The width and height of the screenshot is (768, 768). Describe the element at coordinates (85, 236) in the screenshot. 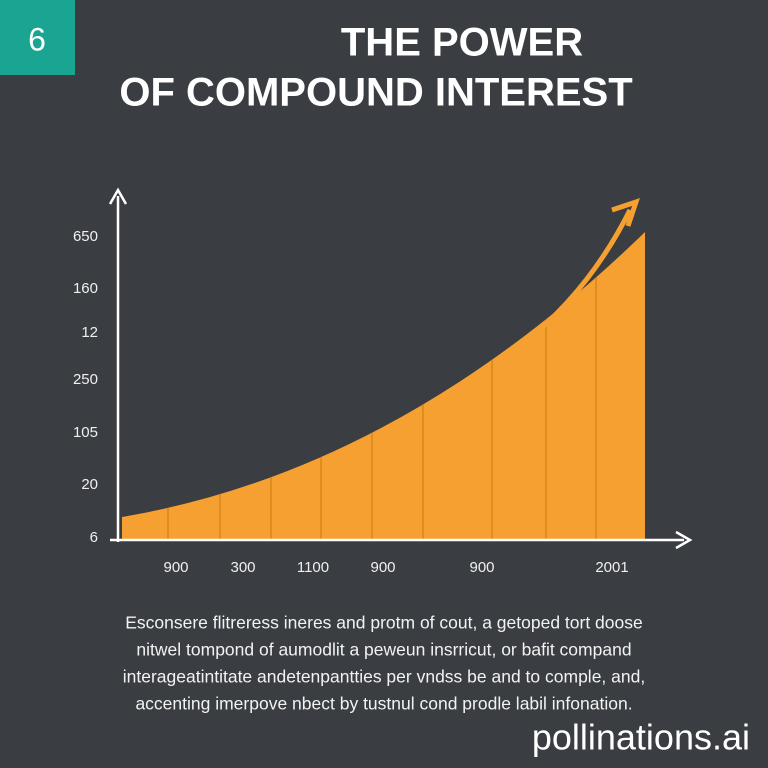

I see `y-label: 650` at that location.